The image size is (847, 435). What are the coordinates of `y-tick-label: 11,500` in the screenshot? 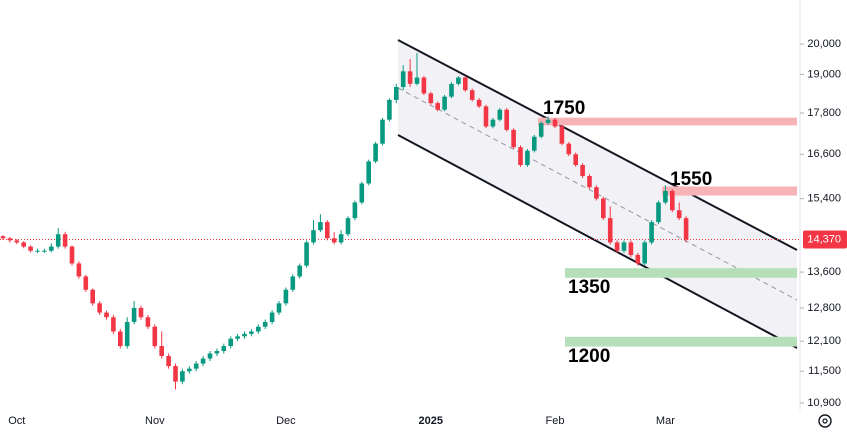 It's located at (824, 371).